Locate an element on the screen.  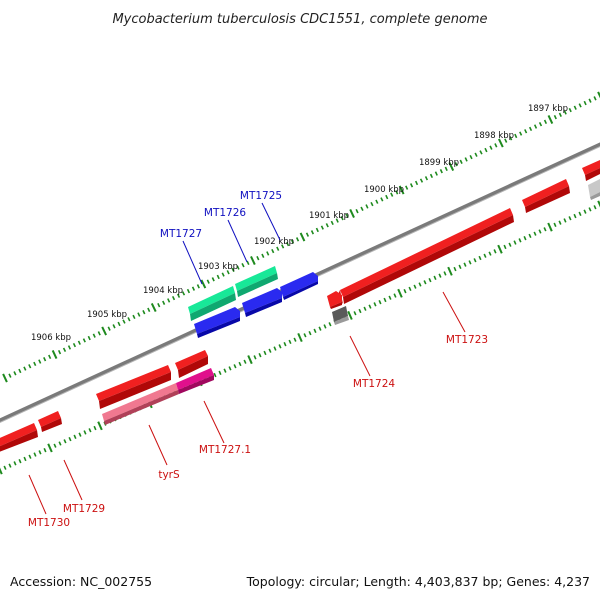
gene-MT1730 is located at coordinates (19, 437).